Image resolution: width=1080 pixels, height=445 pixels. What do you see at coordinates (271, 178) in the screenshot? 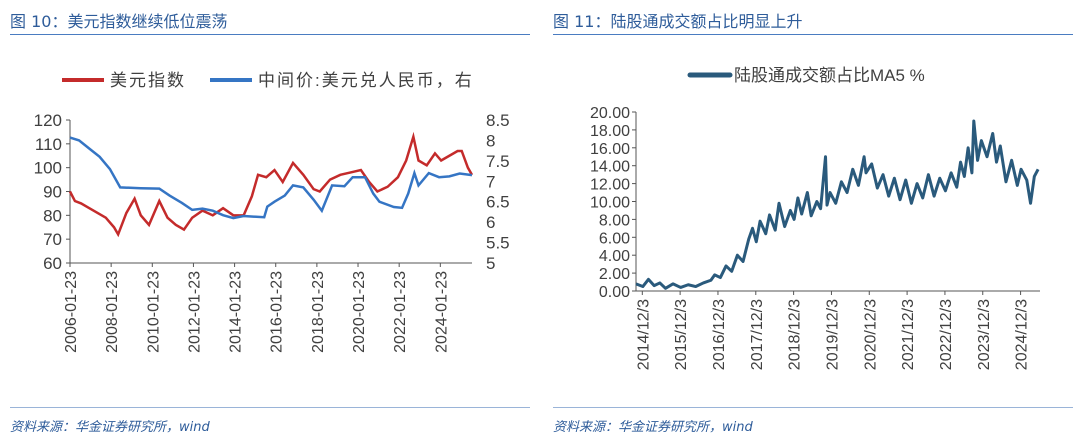
I see `series-line-cny` at bounding box center [271, 178].